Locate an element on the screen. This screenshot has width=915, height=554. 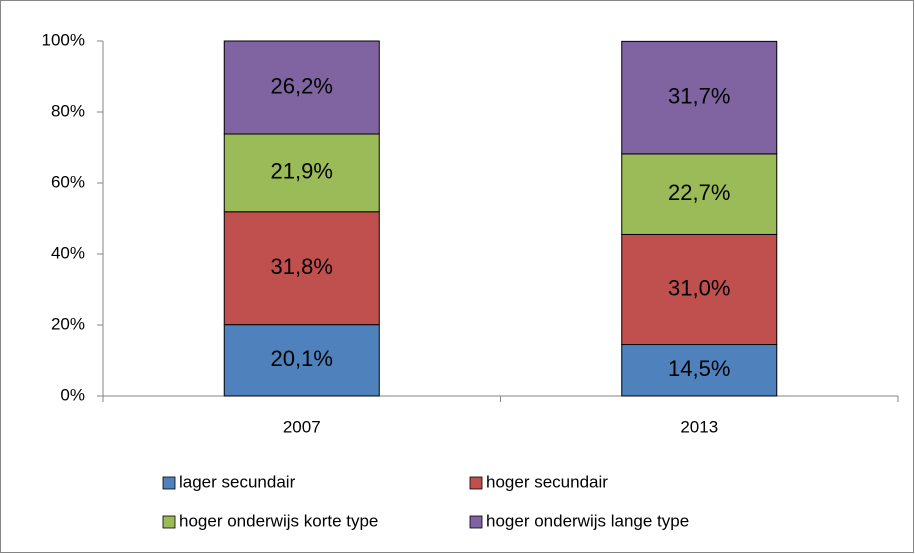
legend-label: lager secundair is located at coordinates (237, 481).